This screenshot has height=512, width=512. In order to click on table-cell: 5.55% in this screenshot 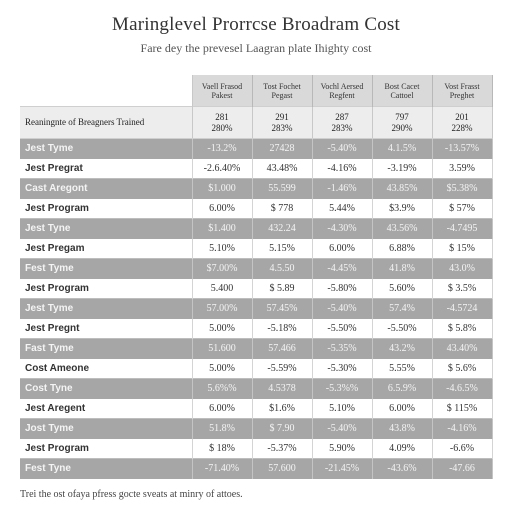, I will do `click(402, 368)`.